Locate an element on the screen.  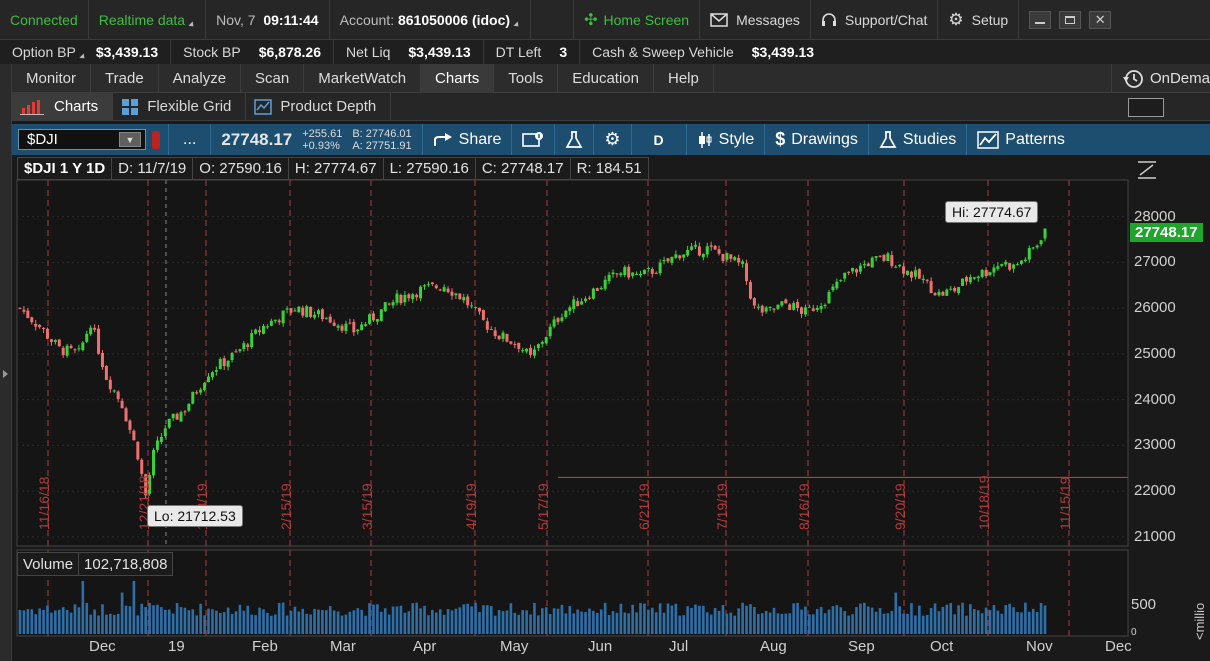
support-chat-button: Support/Chat is located at coordinates (875, 20).